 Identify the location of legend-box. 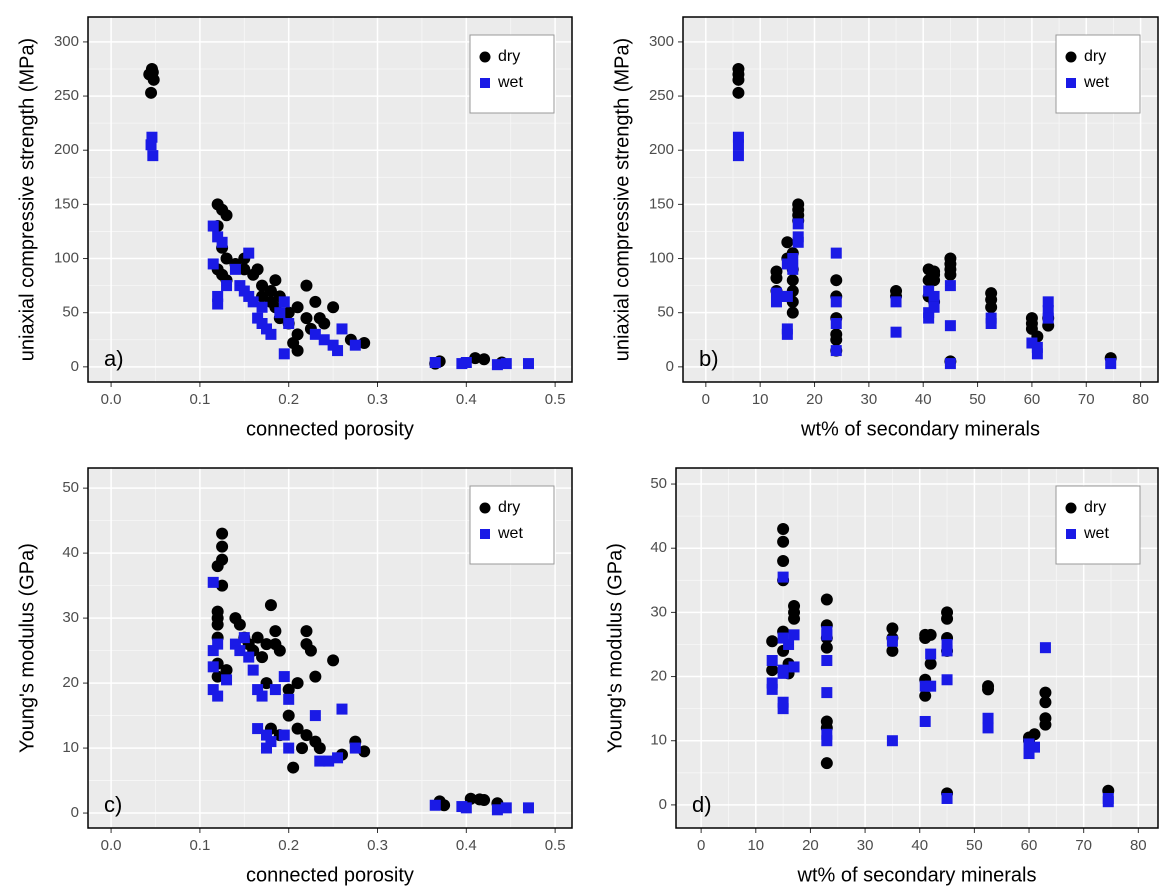
(1098, 525).